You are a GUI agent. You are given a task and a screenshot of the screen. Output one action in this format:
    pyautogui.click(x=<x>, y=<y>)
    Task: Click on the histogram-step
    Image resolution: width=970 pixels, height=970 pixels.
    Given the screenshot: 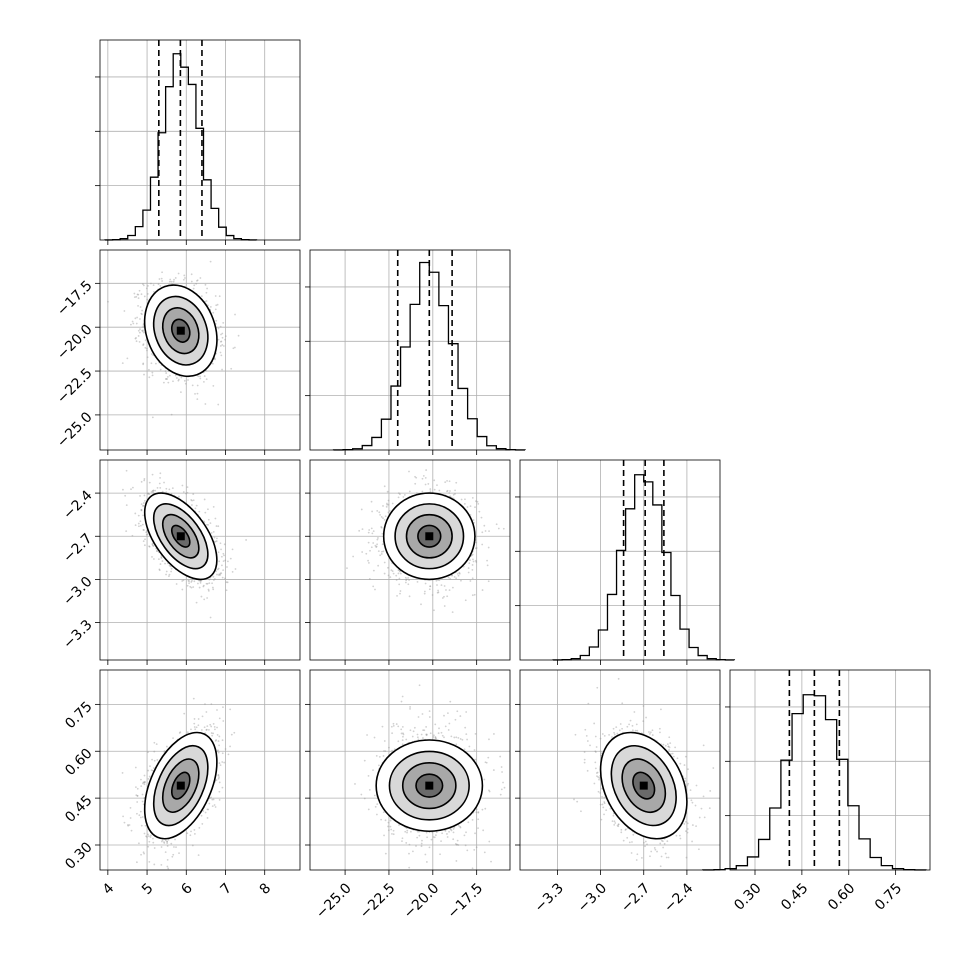 What is the action you would take?
    pyautogui.click(x=644, y=567)
    